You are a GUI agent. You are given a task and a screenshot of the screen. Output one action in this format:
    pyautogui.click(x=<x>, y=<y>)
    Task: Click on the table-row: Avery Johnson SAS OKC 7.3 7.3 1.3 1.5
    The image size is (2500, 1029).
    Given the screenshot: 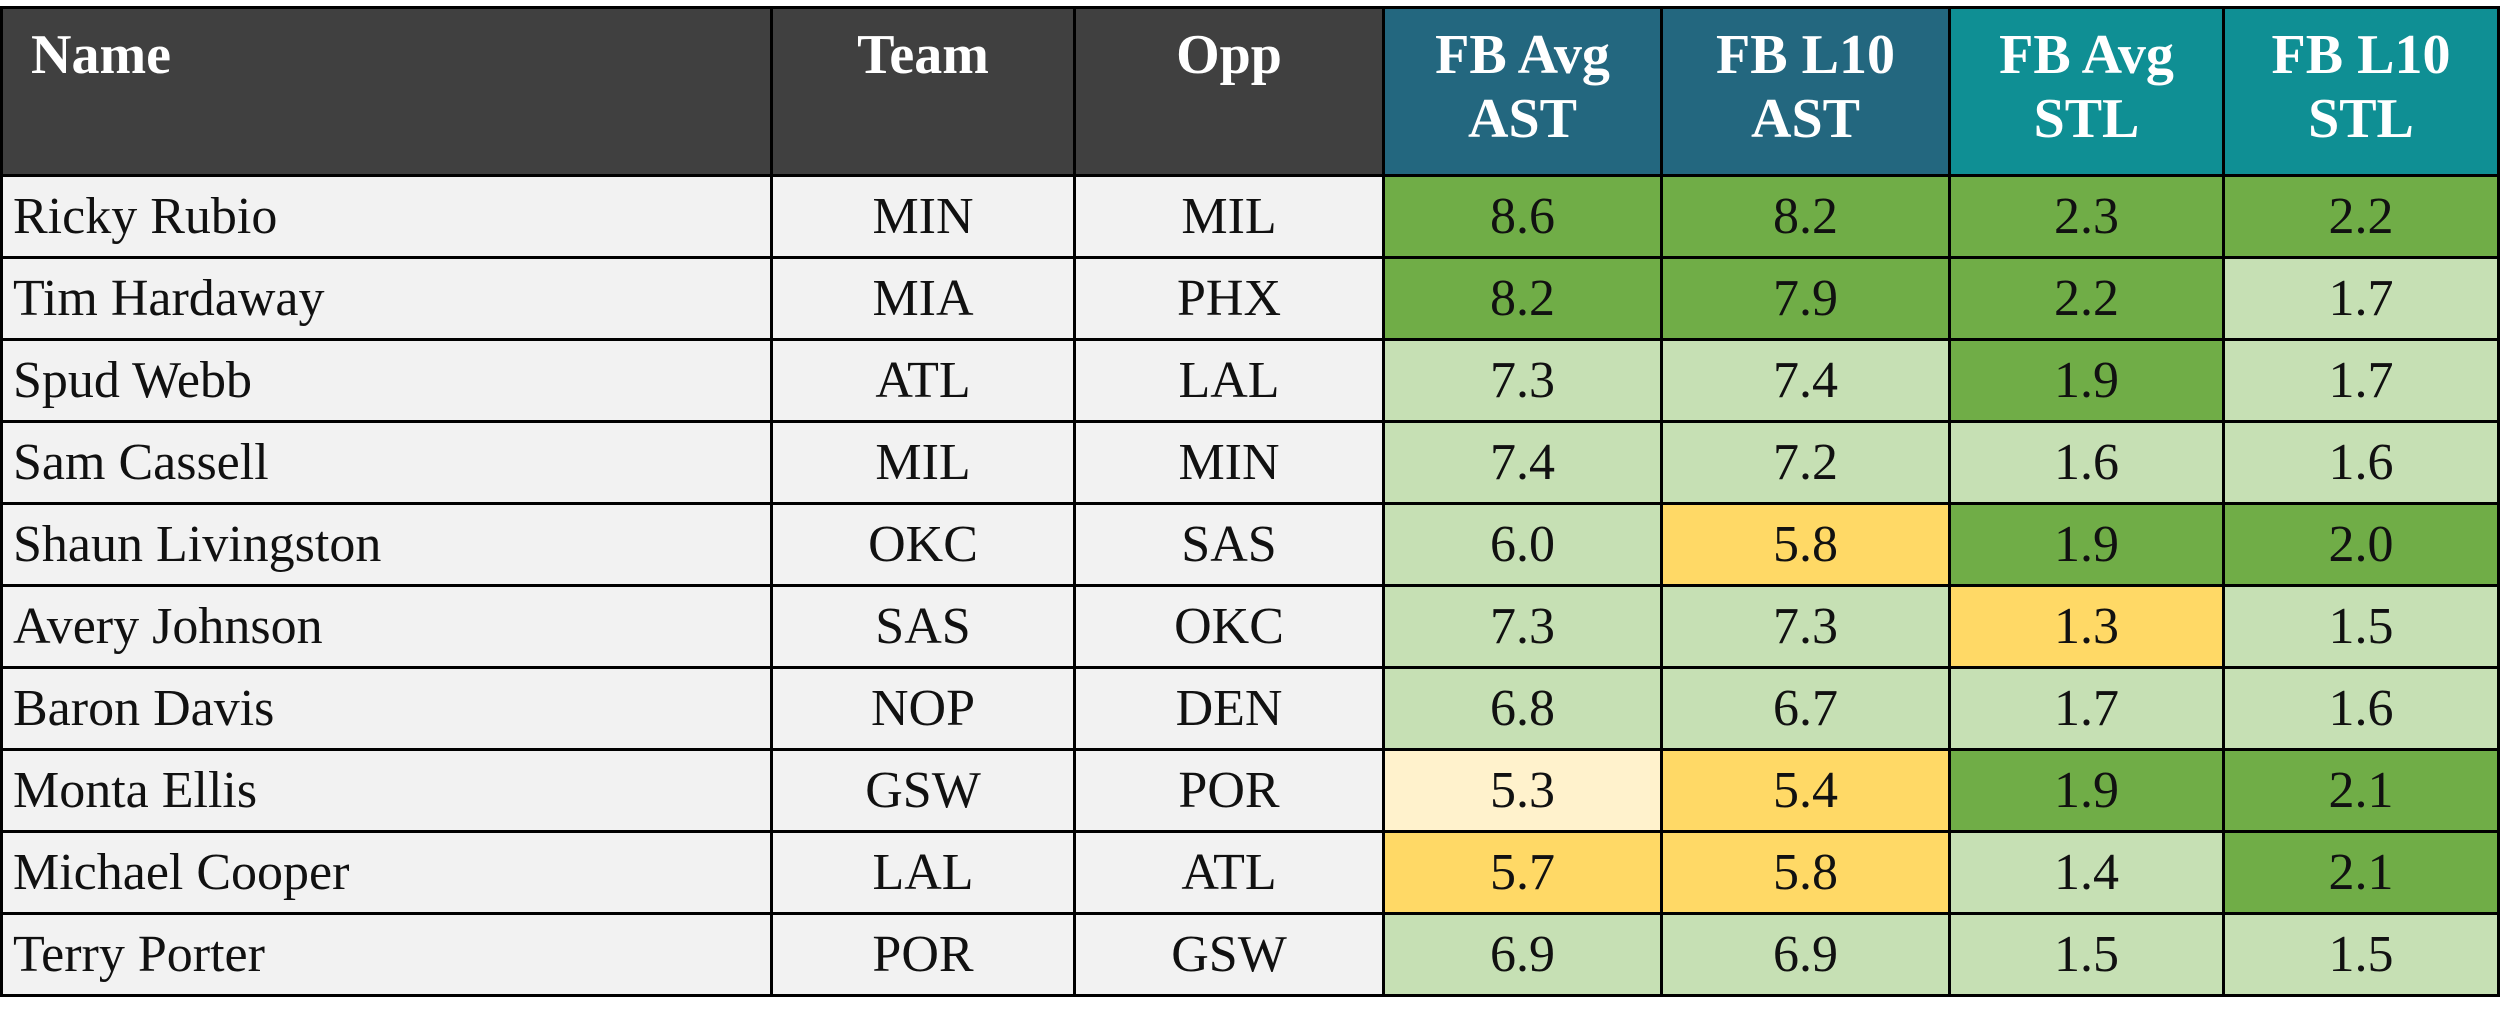 What is the action you would take?
    pyautogui.click(x=1250, y=626)
    